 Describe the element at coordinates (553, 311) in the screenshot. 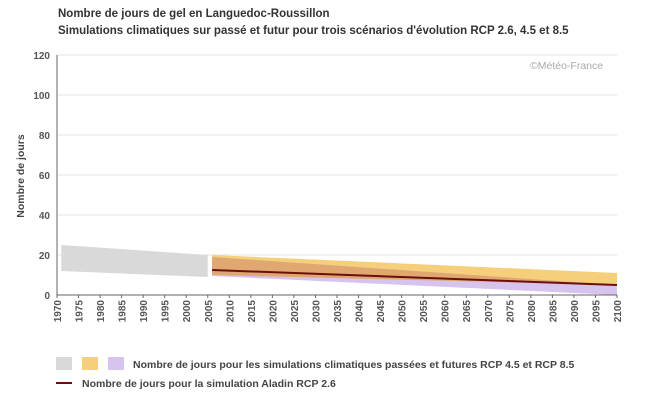

I see `x-tick-label: 2085` at that location.